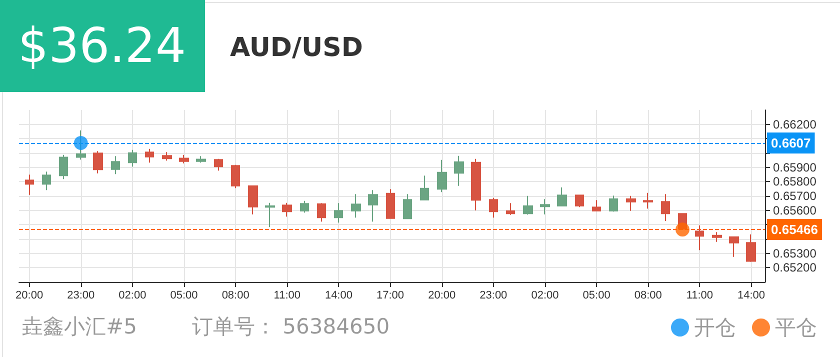 The width and height of the screenshot is (840, 357). I want to click on y-tick-label: 0.65800, so click(795, 181).